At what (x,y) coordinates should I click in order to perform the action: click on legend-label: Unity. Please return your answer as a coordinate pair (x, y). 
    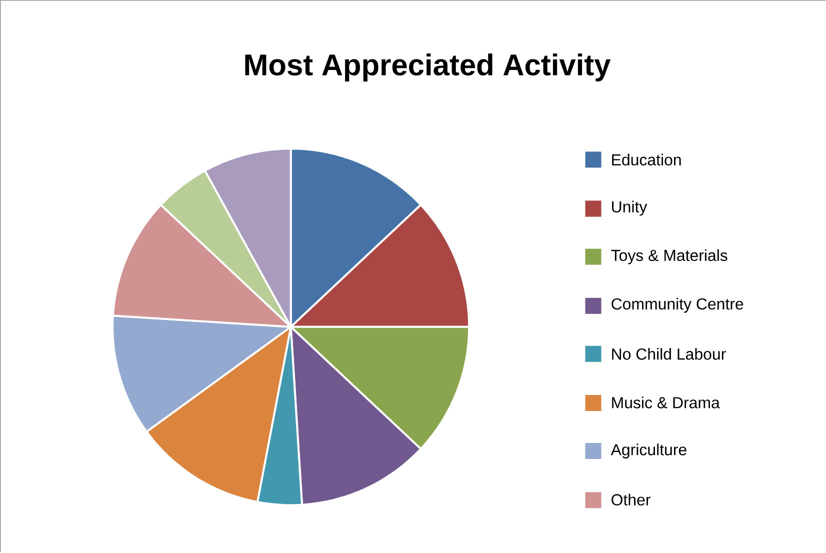
    Looking at the image, I should click on (630, 208).